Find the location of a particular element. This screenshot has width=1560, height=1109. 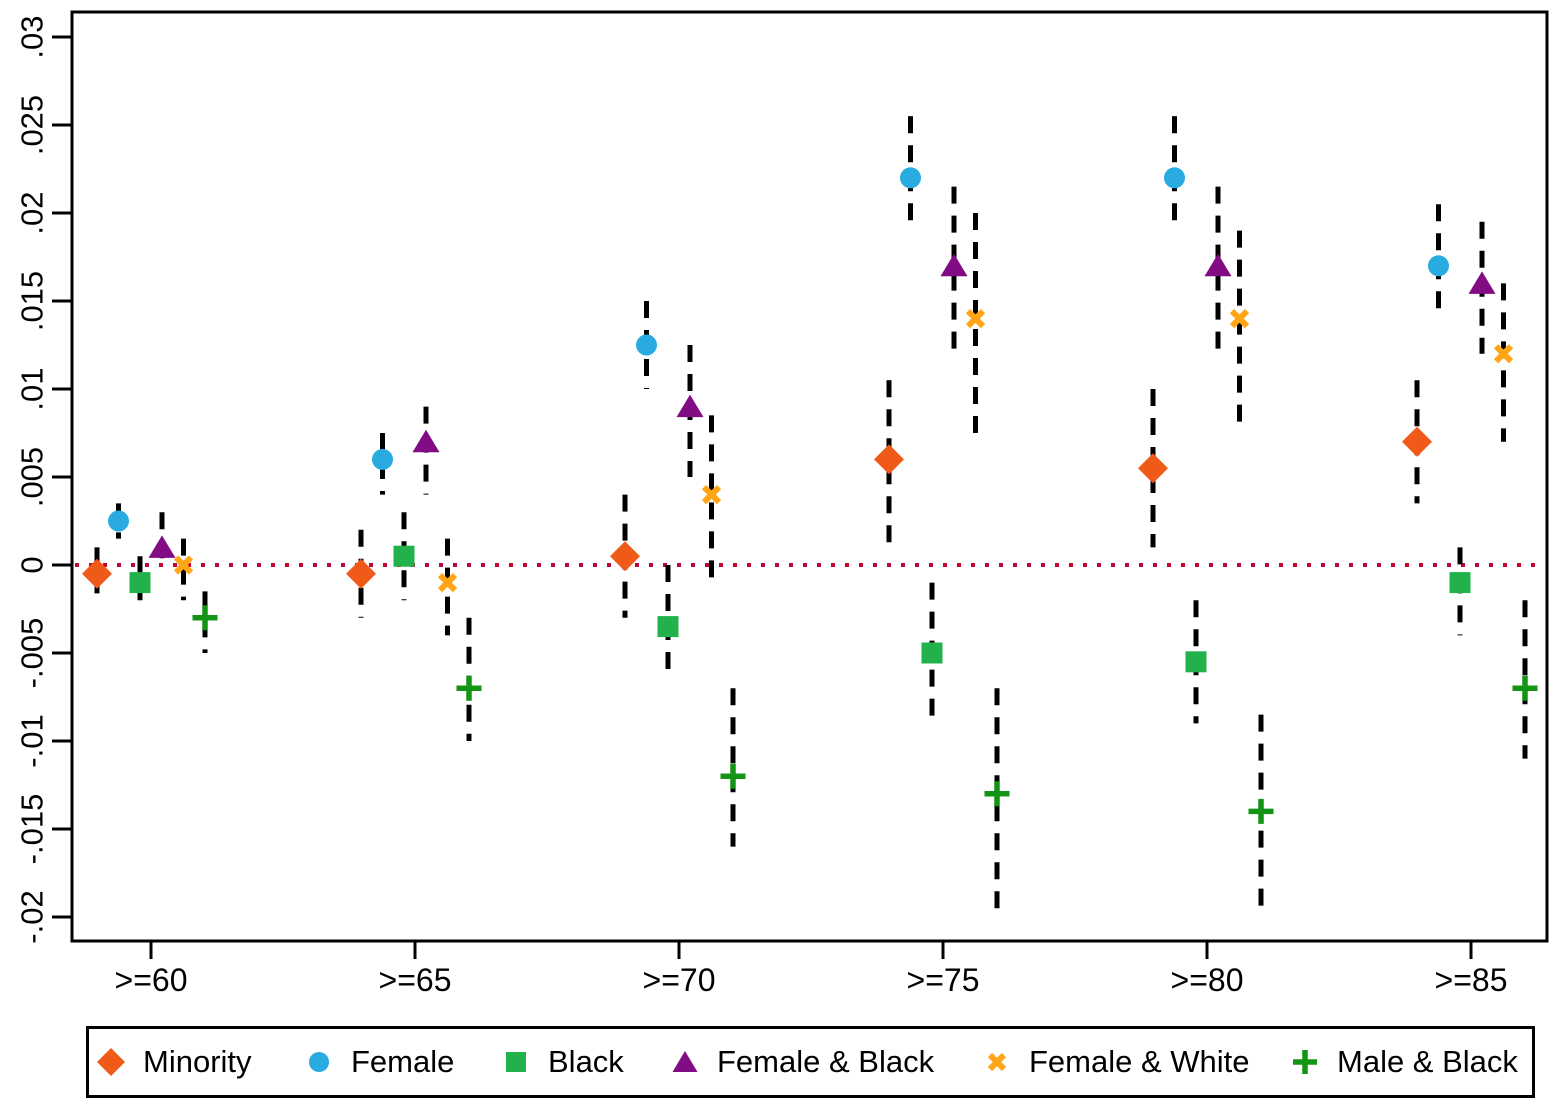

legend-label: Male & Black is located at coordinates (1427, 1061).